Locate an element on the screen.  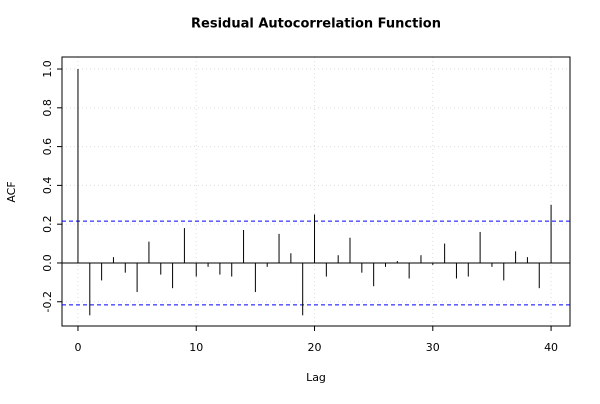
x-tick-label: 20 is located at coordinates (315, 347).